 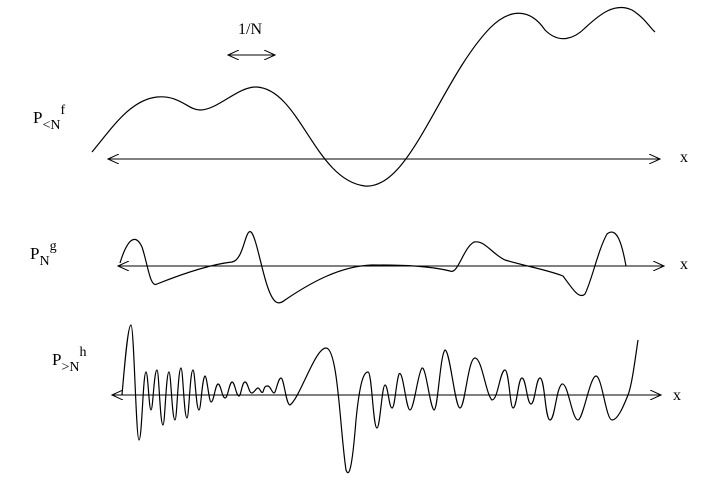 I want to click on axis-low-label: x, so click(x=684, y=157).